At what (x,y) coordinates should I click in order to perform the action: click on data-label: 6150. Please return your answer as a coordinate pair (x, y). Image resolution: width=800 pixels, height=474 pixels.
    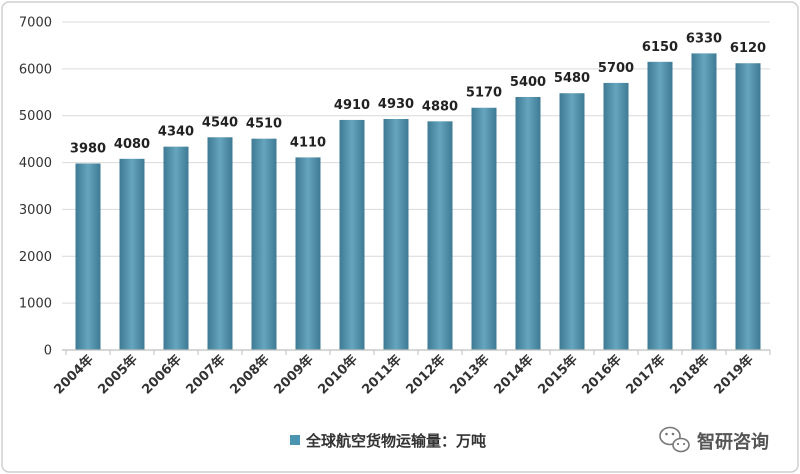
    Looking at the image, I should click on (660, 47).